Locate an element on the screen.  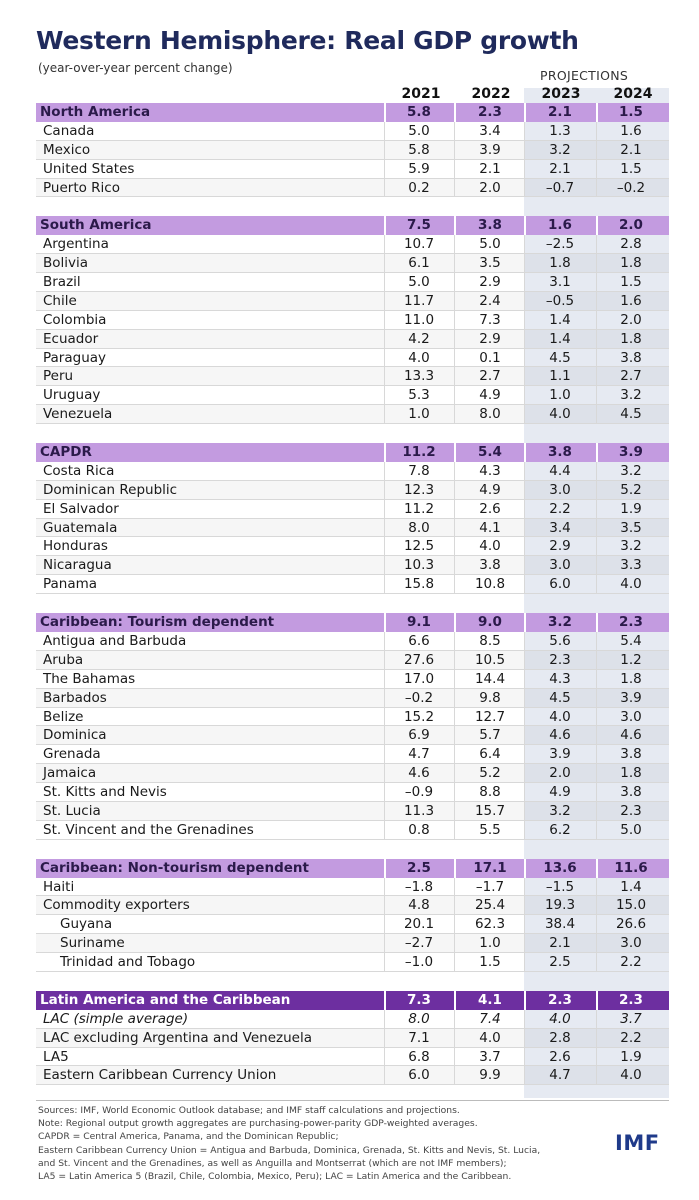
value-2023: 1.4 is located at coordinates (560, 338).